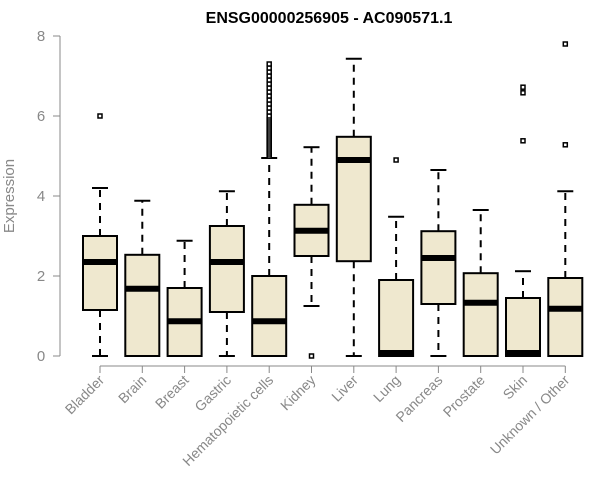 The image size is (600, 500). What do you see at coordinates (386, 388) in the screenshot?
I see `x-tick-label: Lung` at bounding box center [386, 388].